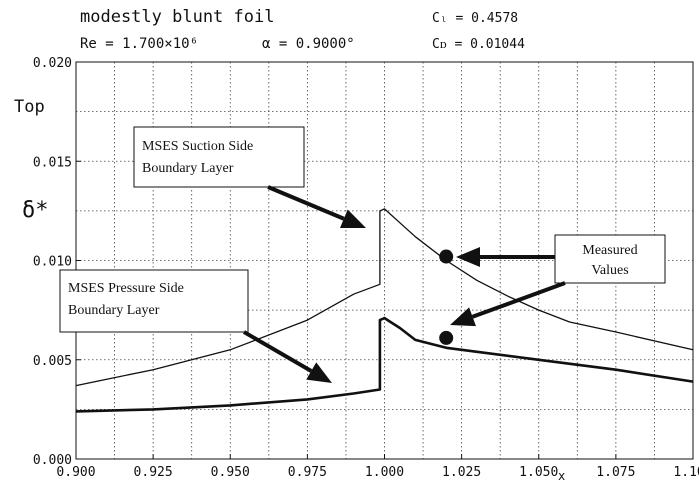  I want to click on measured-arrow-bottom-head, so click(463, 317).